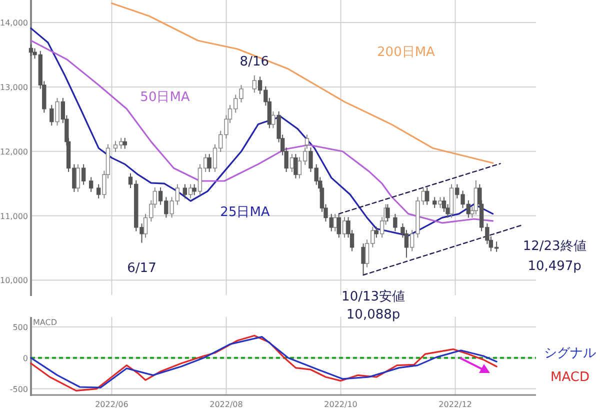 The height and width of the screenshot is (410, 600). Describe the element at coordinates (570, 377) in the screenshot. I see `text: MACD` at that location.